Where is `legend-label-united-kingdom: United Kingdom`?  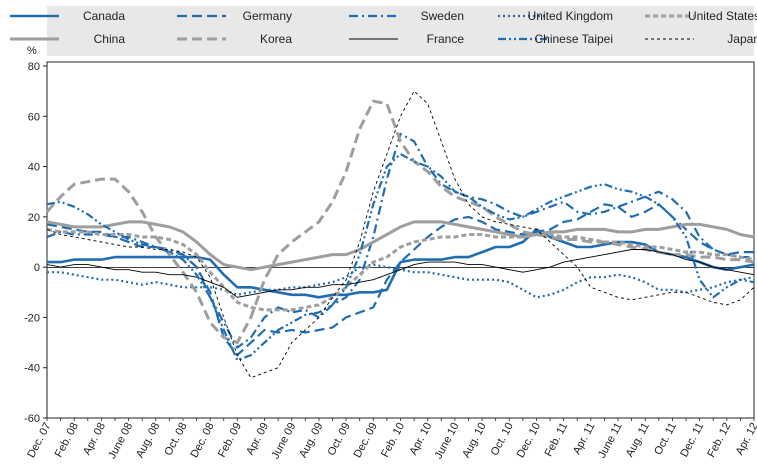 legend-label-united-kingdom: United Kingdom is located at coordinates (570, 16).